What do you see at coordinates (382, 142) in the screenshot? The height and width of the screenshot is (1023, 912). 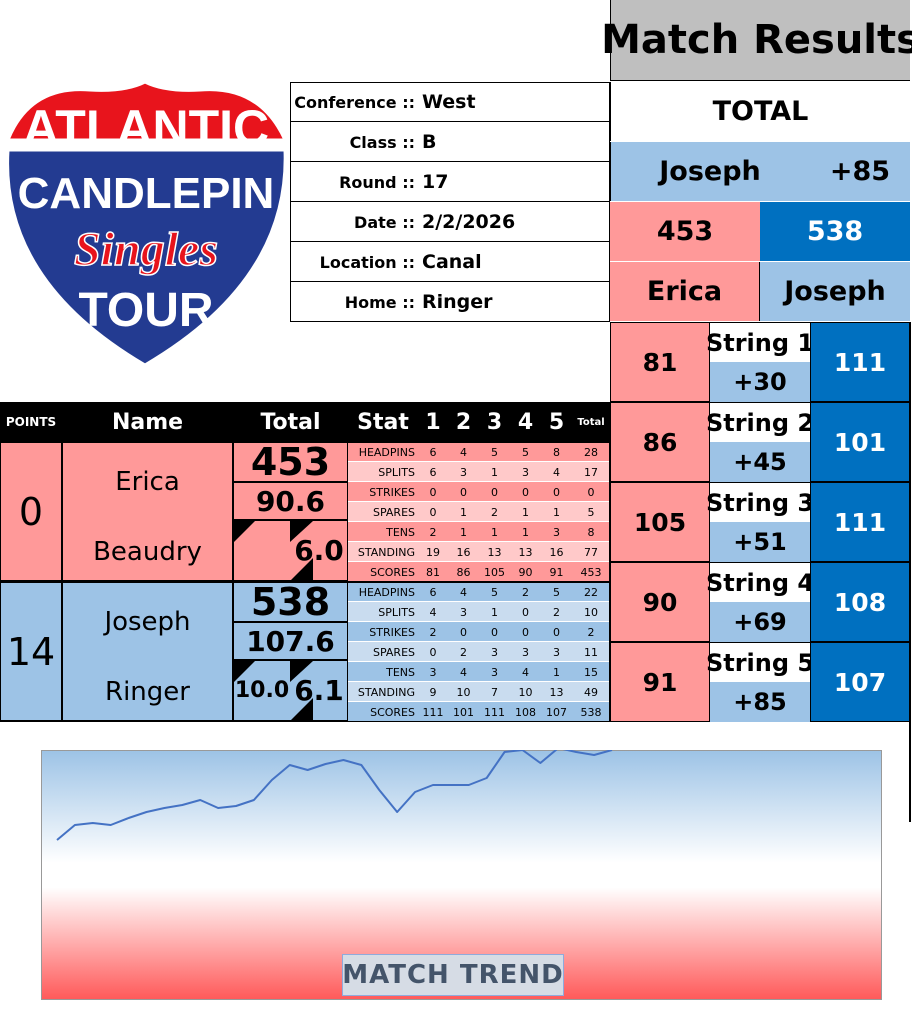 I see `info-label: Class ::` at bounding box center [382, 142].